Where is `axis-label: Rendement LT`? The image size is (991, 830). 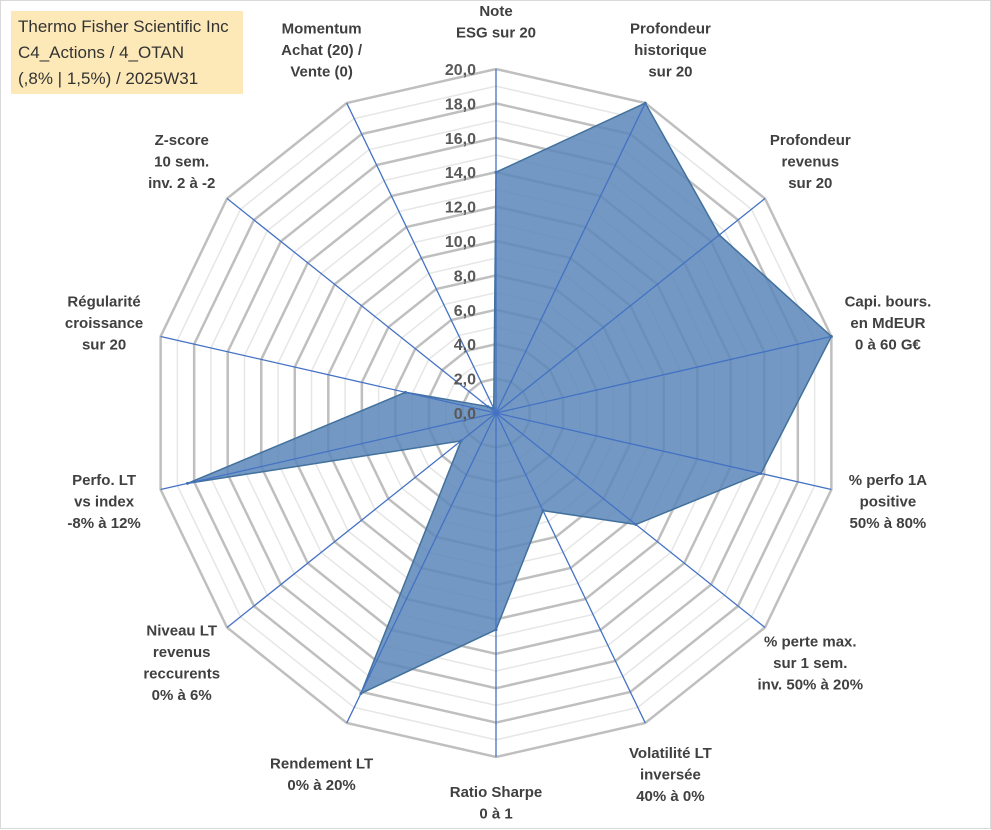 axis-label: Rendement LT is located at coordinates (321, 764).